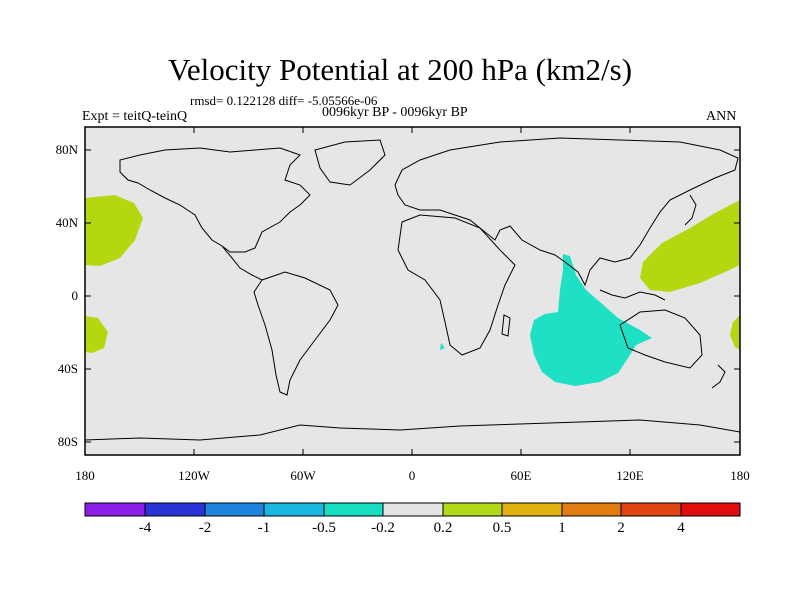 This screenshot has height=600, width=800. Describe the element at coordinates (681, 528) in the screenshot. I see `colorbar-label: 4` at that location.